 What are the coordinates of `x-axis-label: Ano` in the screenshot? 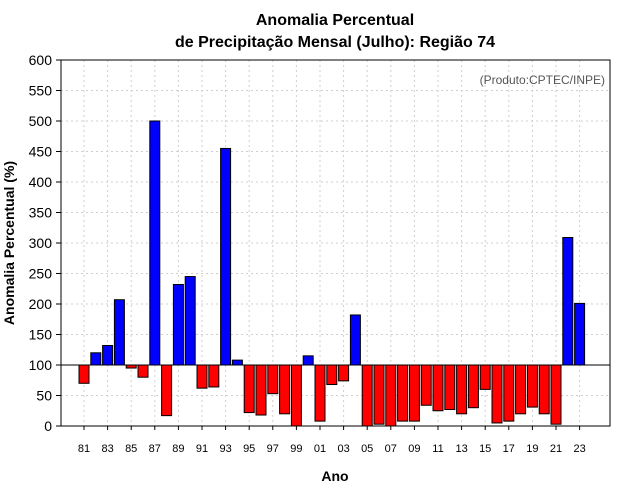 It's located at (334, 476).